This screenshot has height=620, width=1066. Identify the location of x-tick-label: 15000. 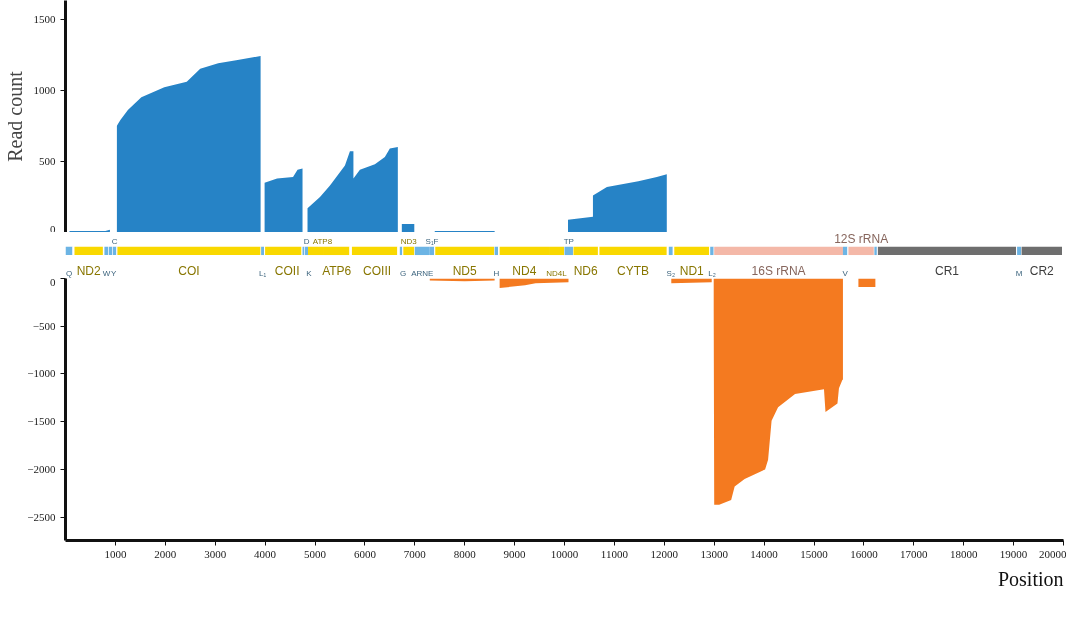
(814, 553).